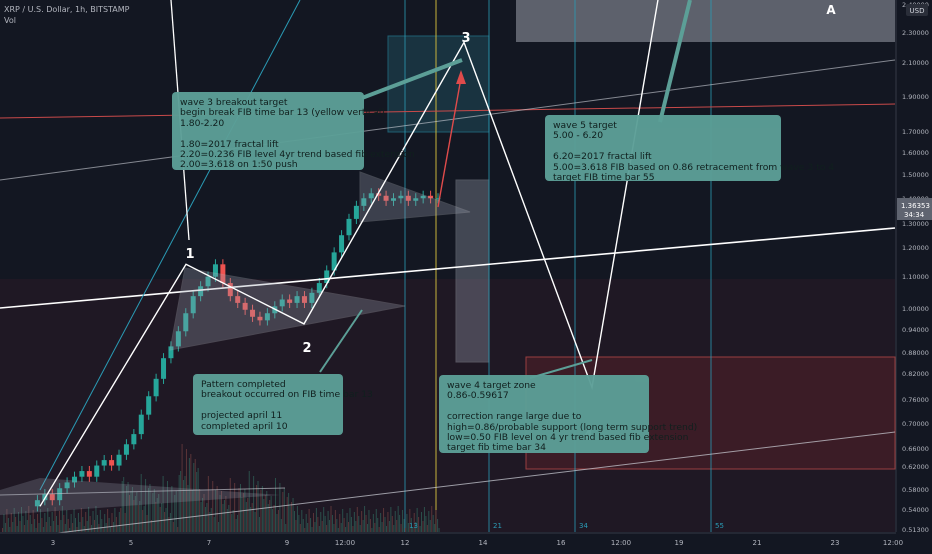  I want to click on time-tick-label: 9, so click(287, 543).